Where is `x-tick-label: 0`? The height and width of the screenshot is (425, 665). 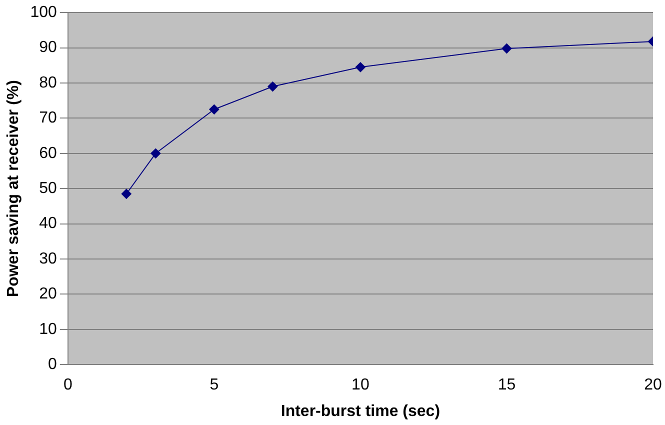 x-tick-label: 0 is located at coordinates (67, 385).